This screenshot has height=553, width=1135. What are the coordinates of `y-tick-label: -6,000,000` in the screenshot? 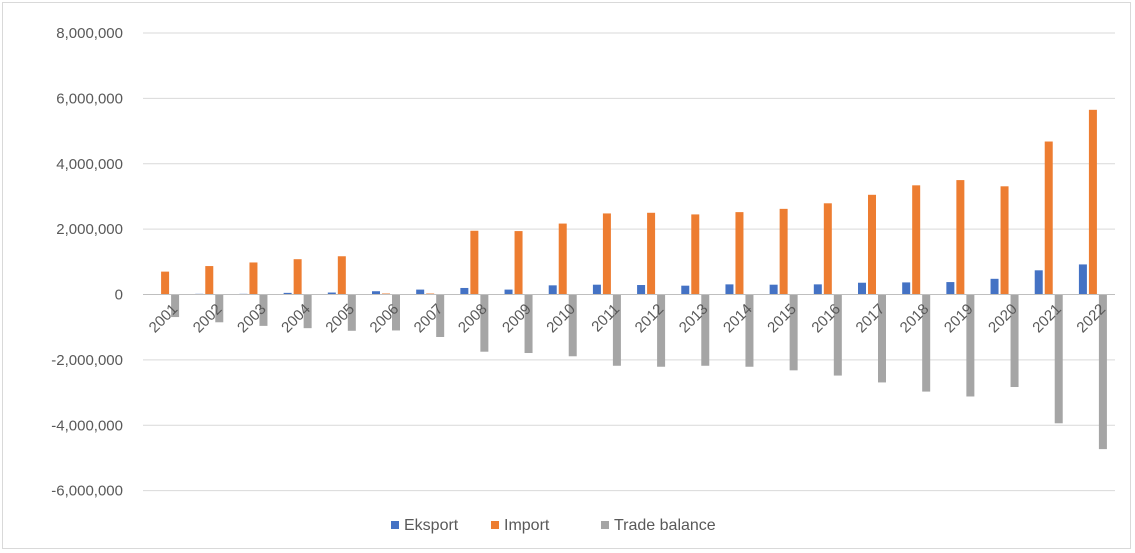 It's located at (87, 491).